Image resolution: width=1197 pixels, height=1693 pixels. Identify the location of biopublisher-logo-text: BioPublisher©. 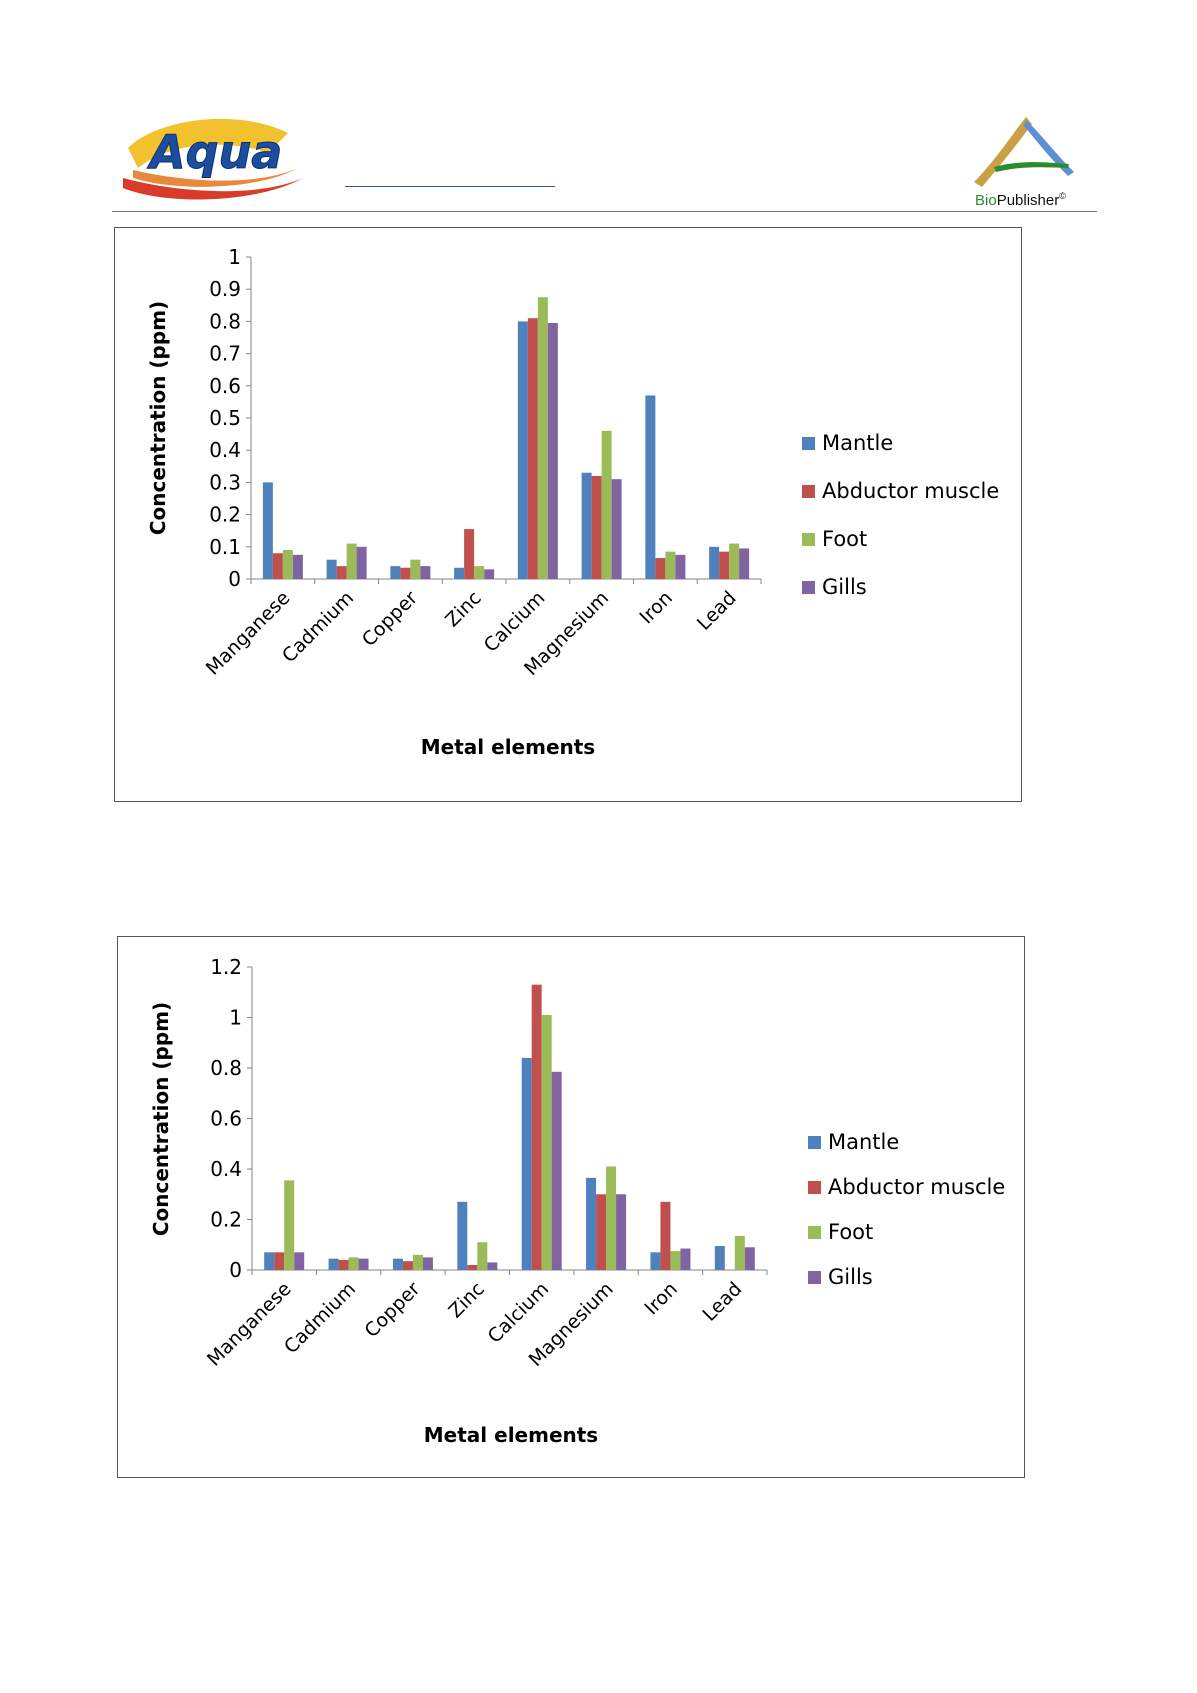
(1020, 200).